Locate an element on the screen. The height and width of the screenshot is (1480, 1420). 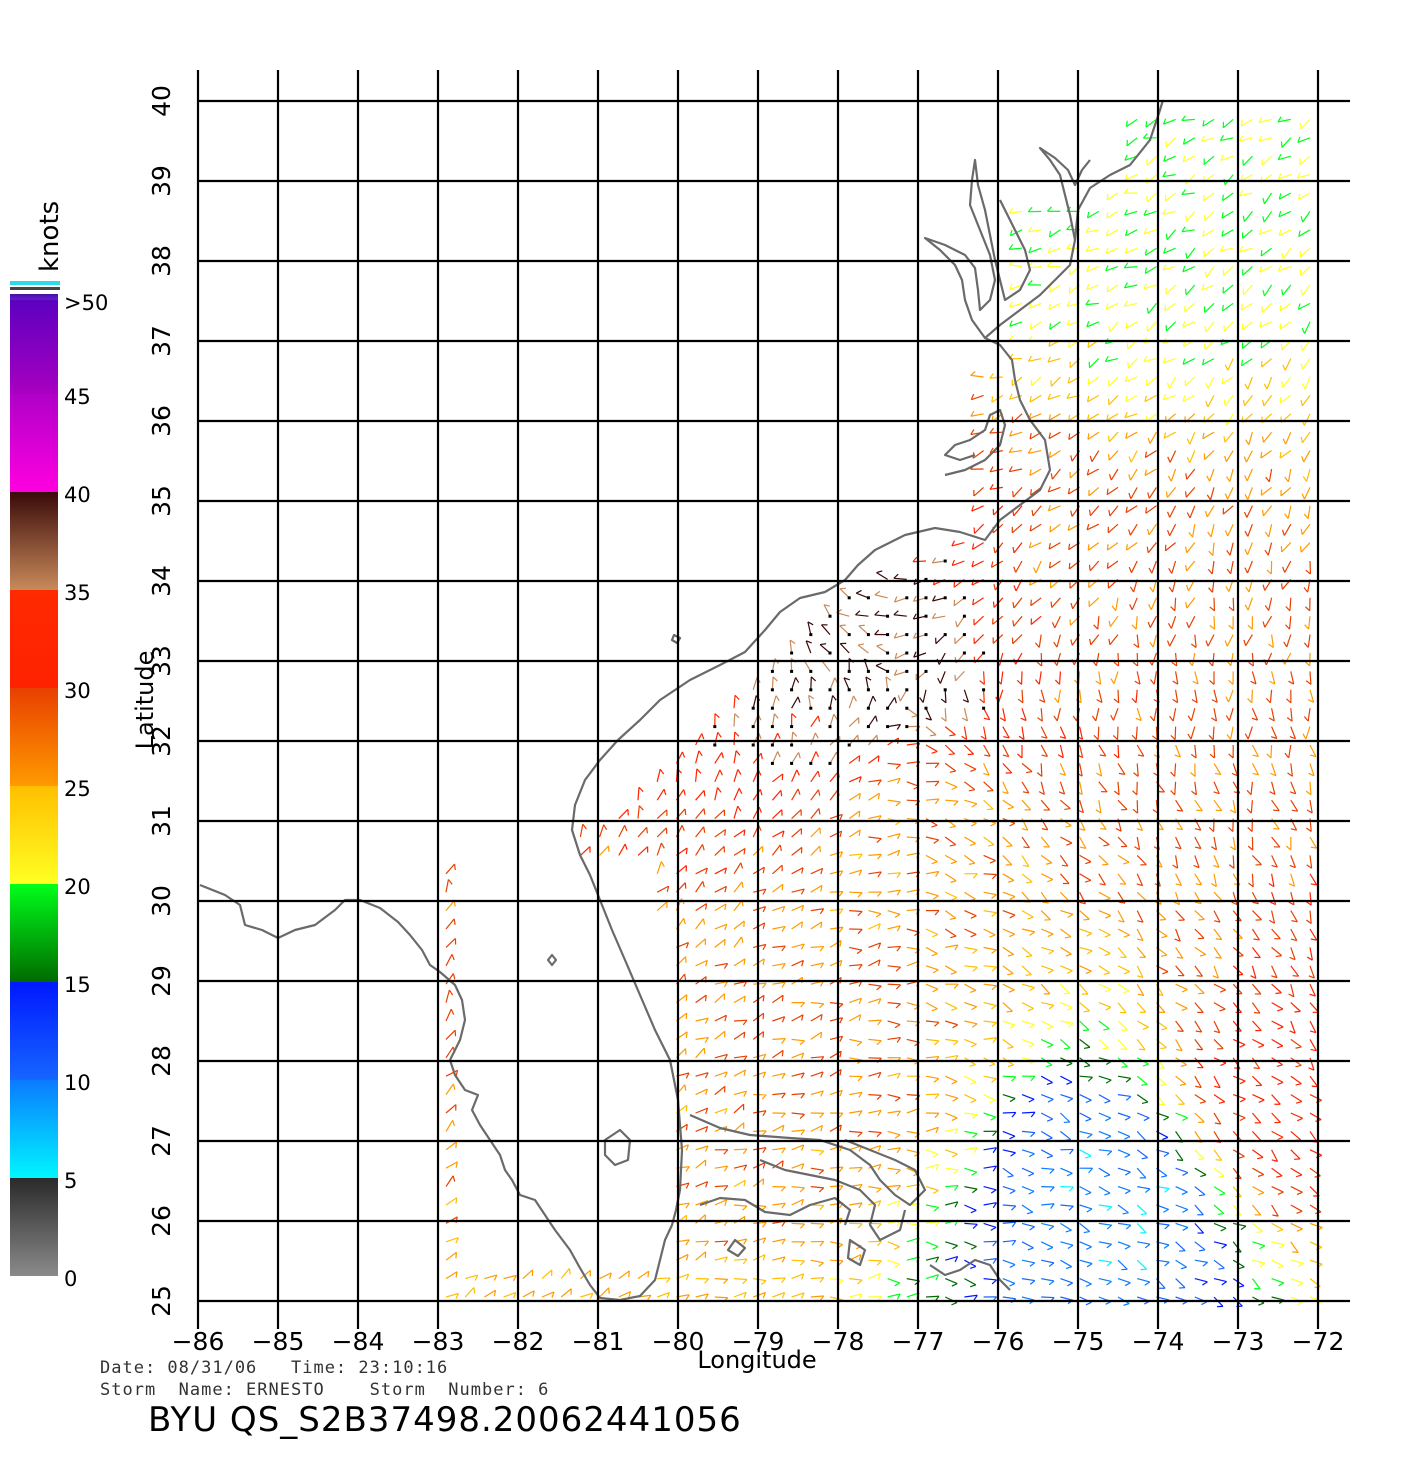
lon-tick-label: −76 is located at coordinates (998, 1341).